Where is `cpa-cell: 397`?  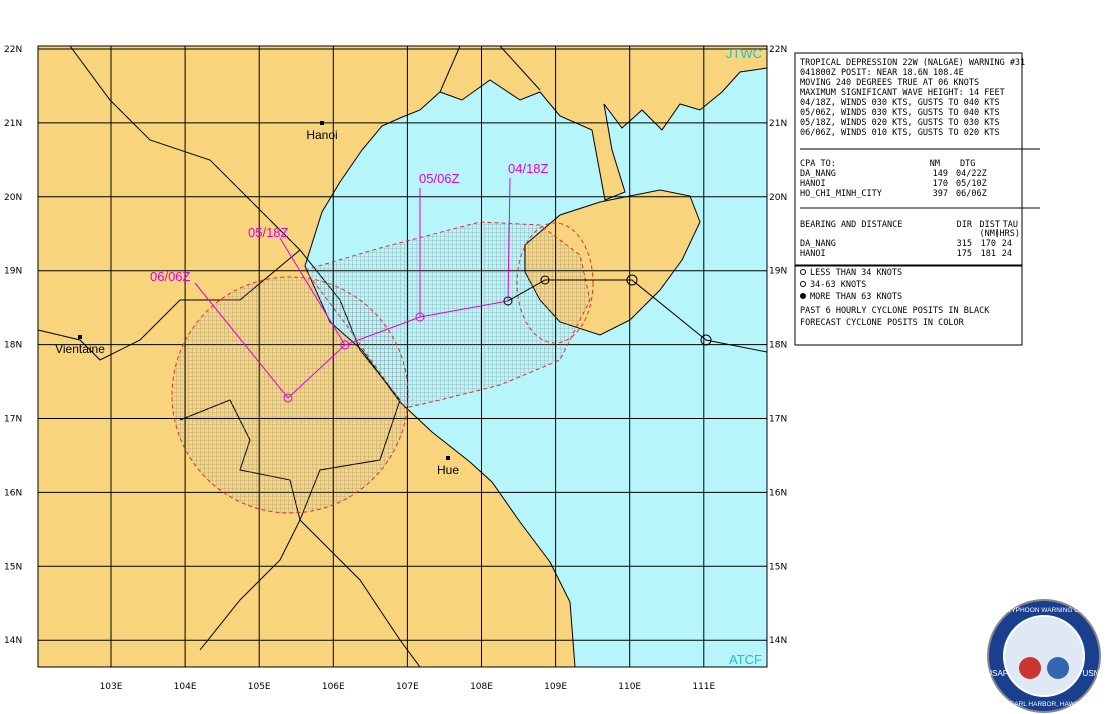 cpa-cell: 397 is located at coordinates (940, 194).